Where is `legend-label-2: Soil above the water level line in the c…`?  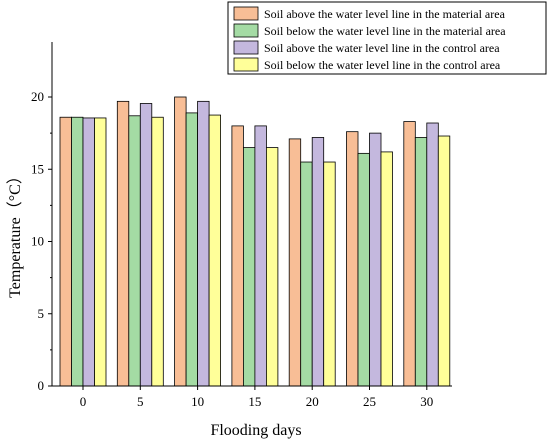
legend-label-2: Soil above the water level line in the c… is located at coordinates (382, 48).